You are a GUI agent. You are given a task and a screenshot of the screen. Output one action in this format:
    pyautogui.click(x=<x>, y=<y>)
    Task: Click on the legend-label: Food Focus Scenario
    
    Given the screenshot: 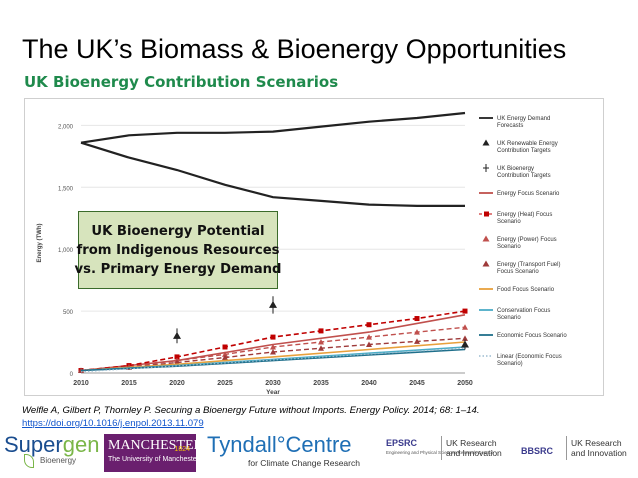 What is the action you would take?
    pyautogui.click(x=526, y=290)
    